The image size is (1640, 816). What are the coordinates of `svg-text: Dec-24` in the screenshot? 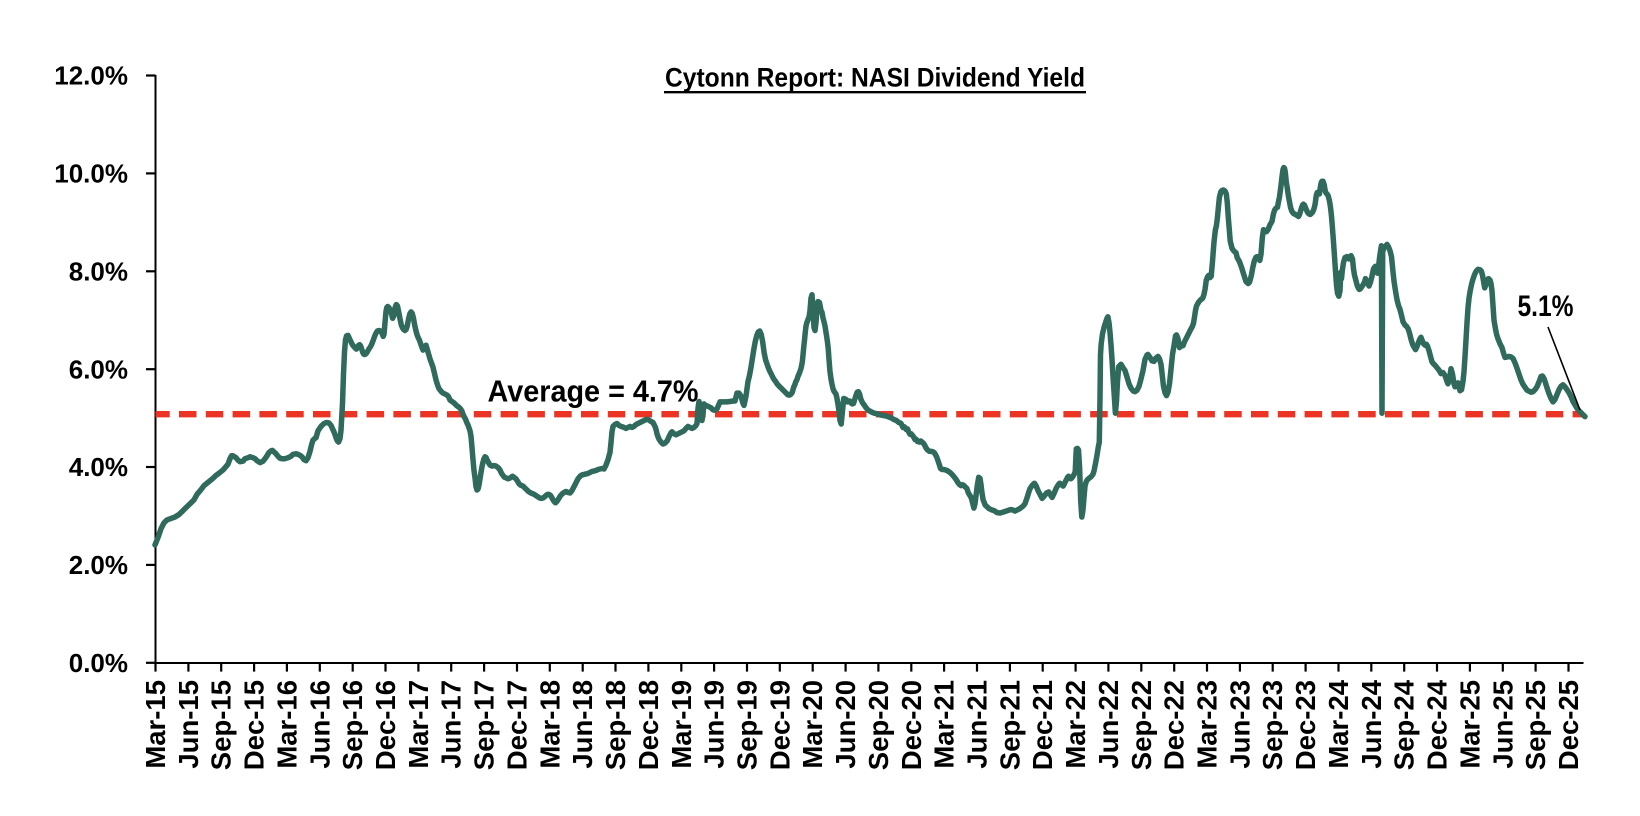 It's located at (1437, 724).